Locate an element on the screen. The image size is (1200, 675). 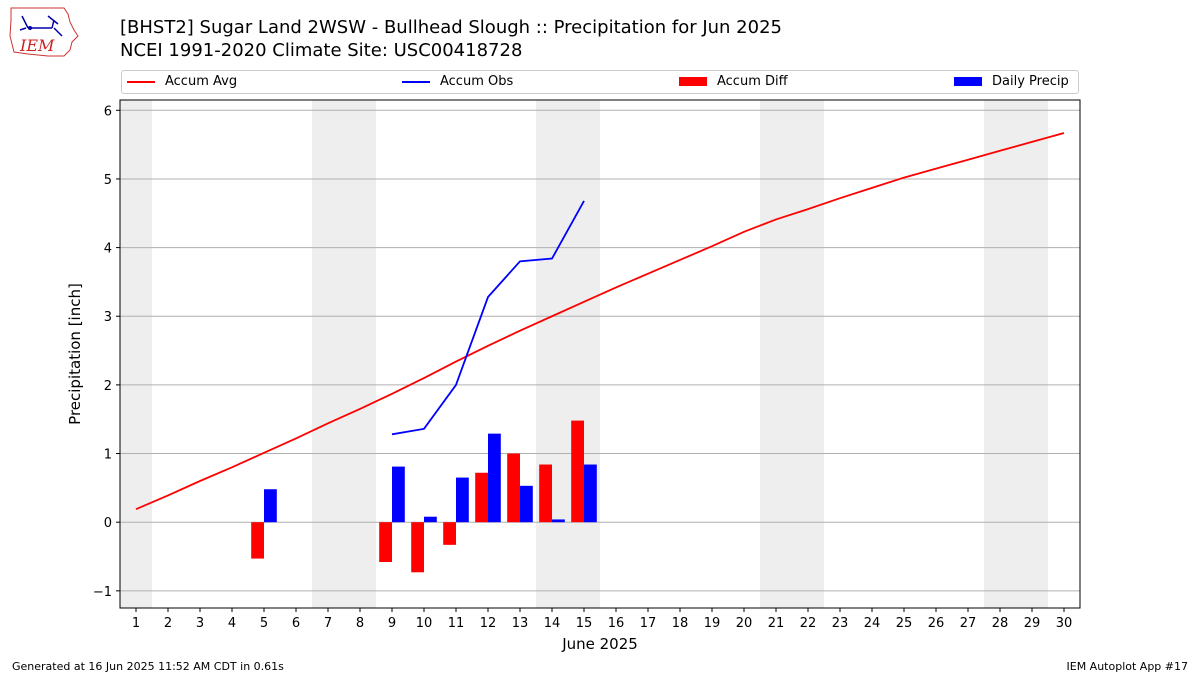
x-tick-label: 26 is located at coordinates (936, 623).